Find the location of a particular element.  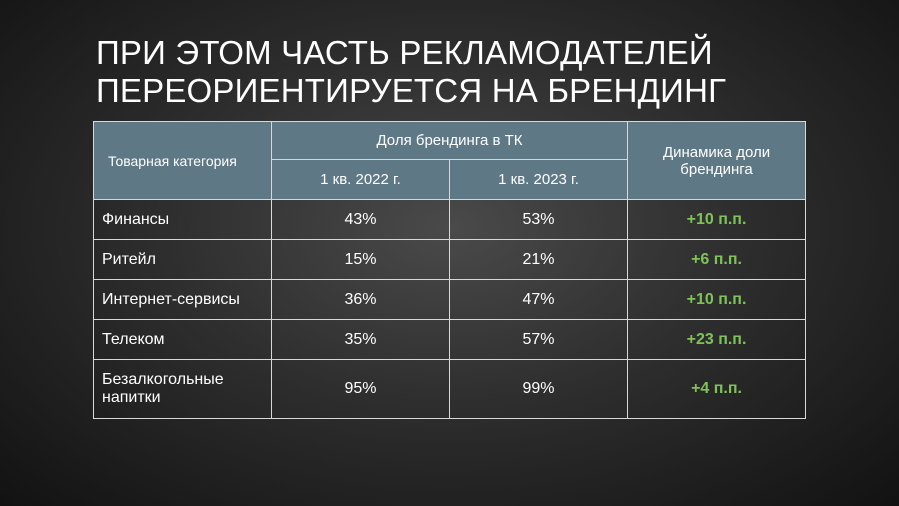

header-q1-2022: 1 кв. 2022 г. is located at coordinates (360, 179).